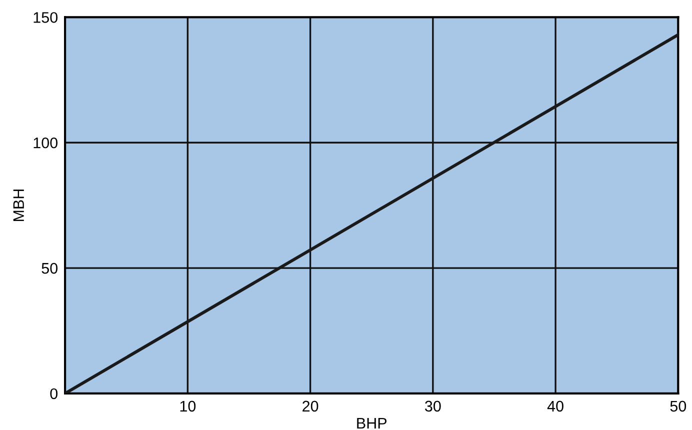 The height and width of the screenshot is (430, 692). What do you see at coordinates (46, 142) in the screenshot?
I see `y-tick-label: 100` at bounding box center [46, 142].